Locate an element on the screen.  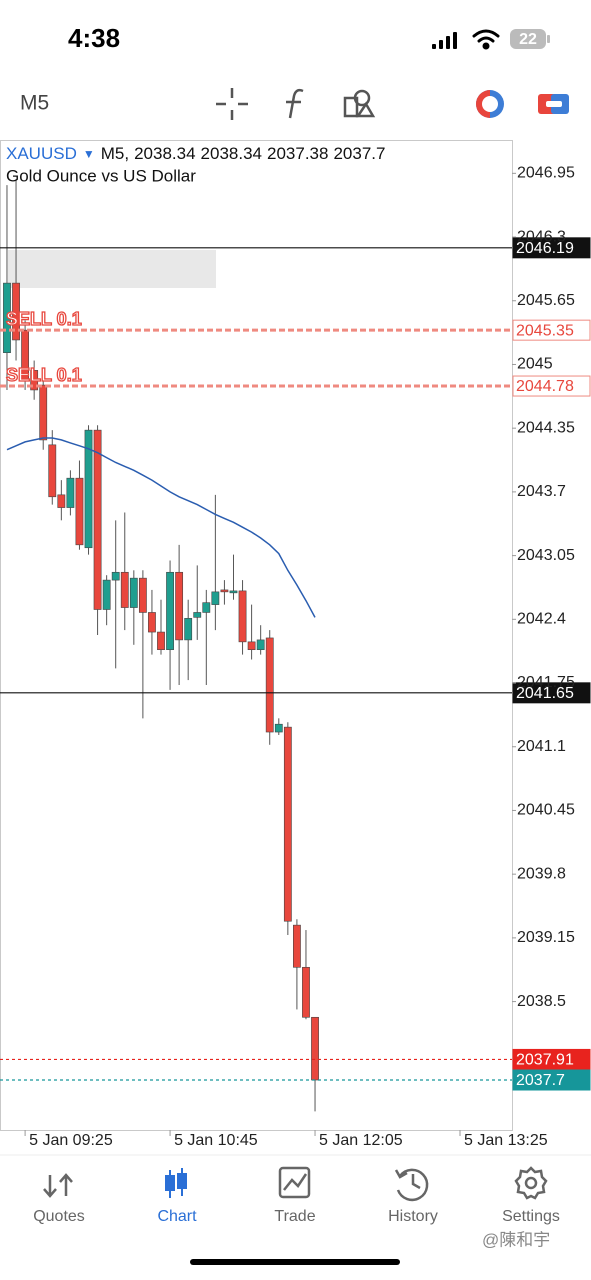
symbol: XAUUSD is located at coordinates (41, 153).